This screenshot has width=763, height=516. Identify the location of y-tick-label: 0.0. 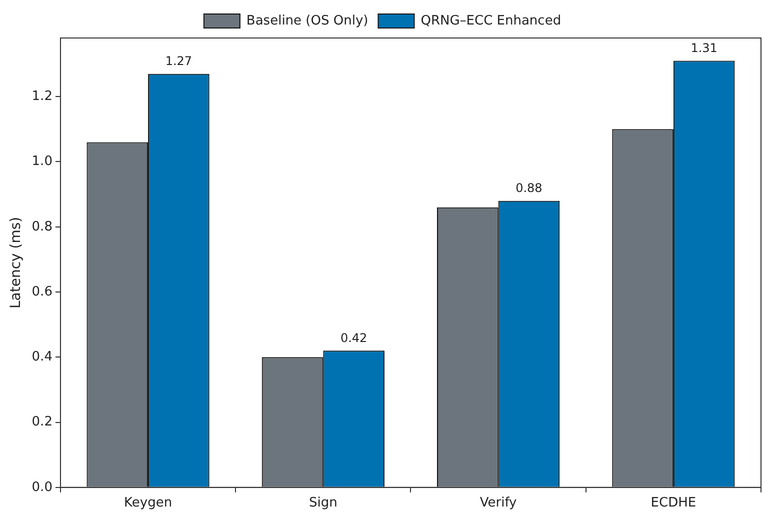
(42, 487).